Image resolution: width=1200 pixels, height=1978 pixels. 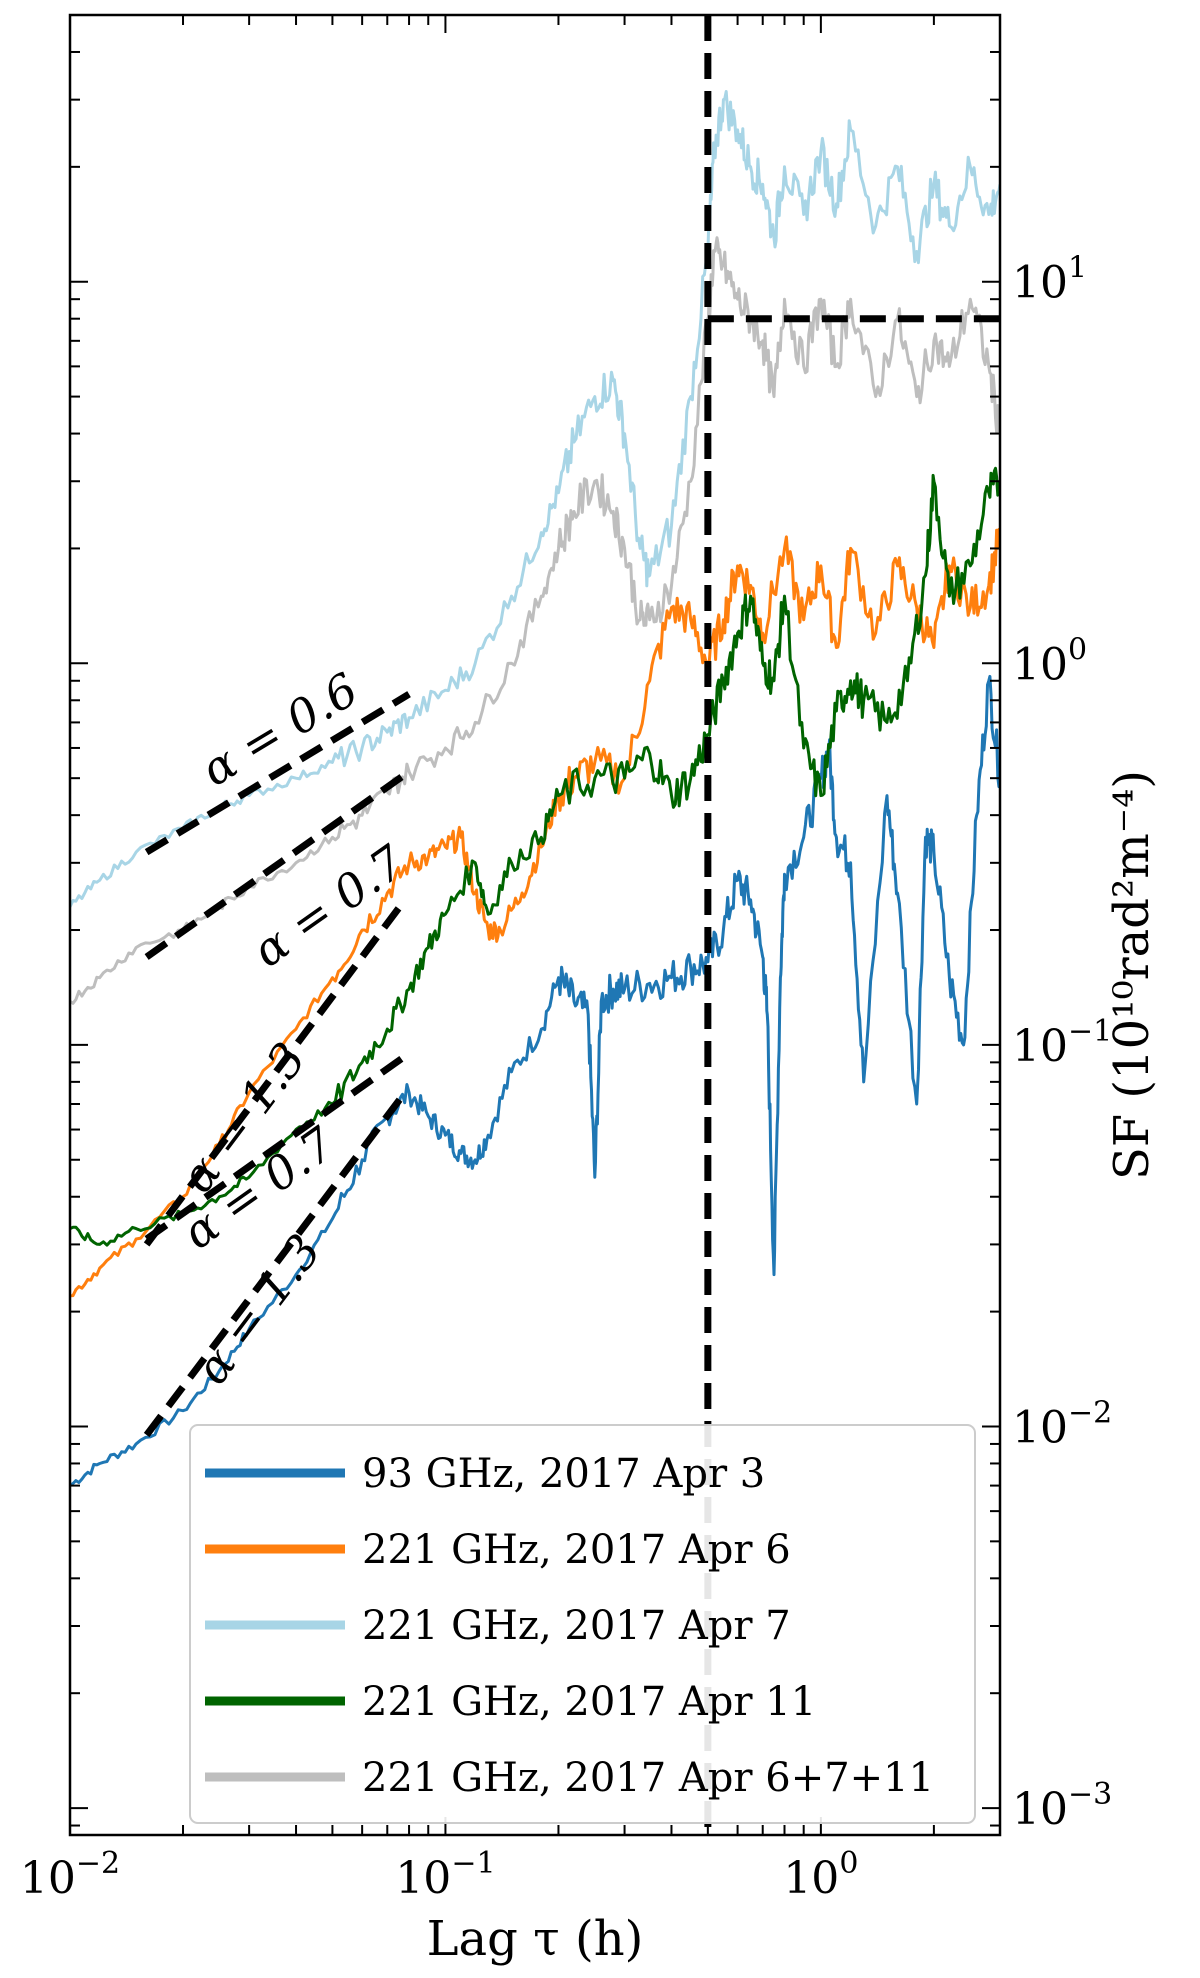 I want to click on y-tick-label: 10¹, so click(x=1049, y=280).